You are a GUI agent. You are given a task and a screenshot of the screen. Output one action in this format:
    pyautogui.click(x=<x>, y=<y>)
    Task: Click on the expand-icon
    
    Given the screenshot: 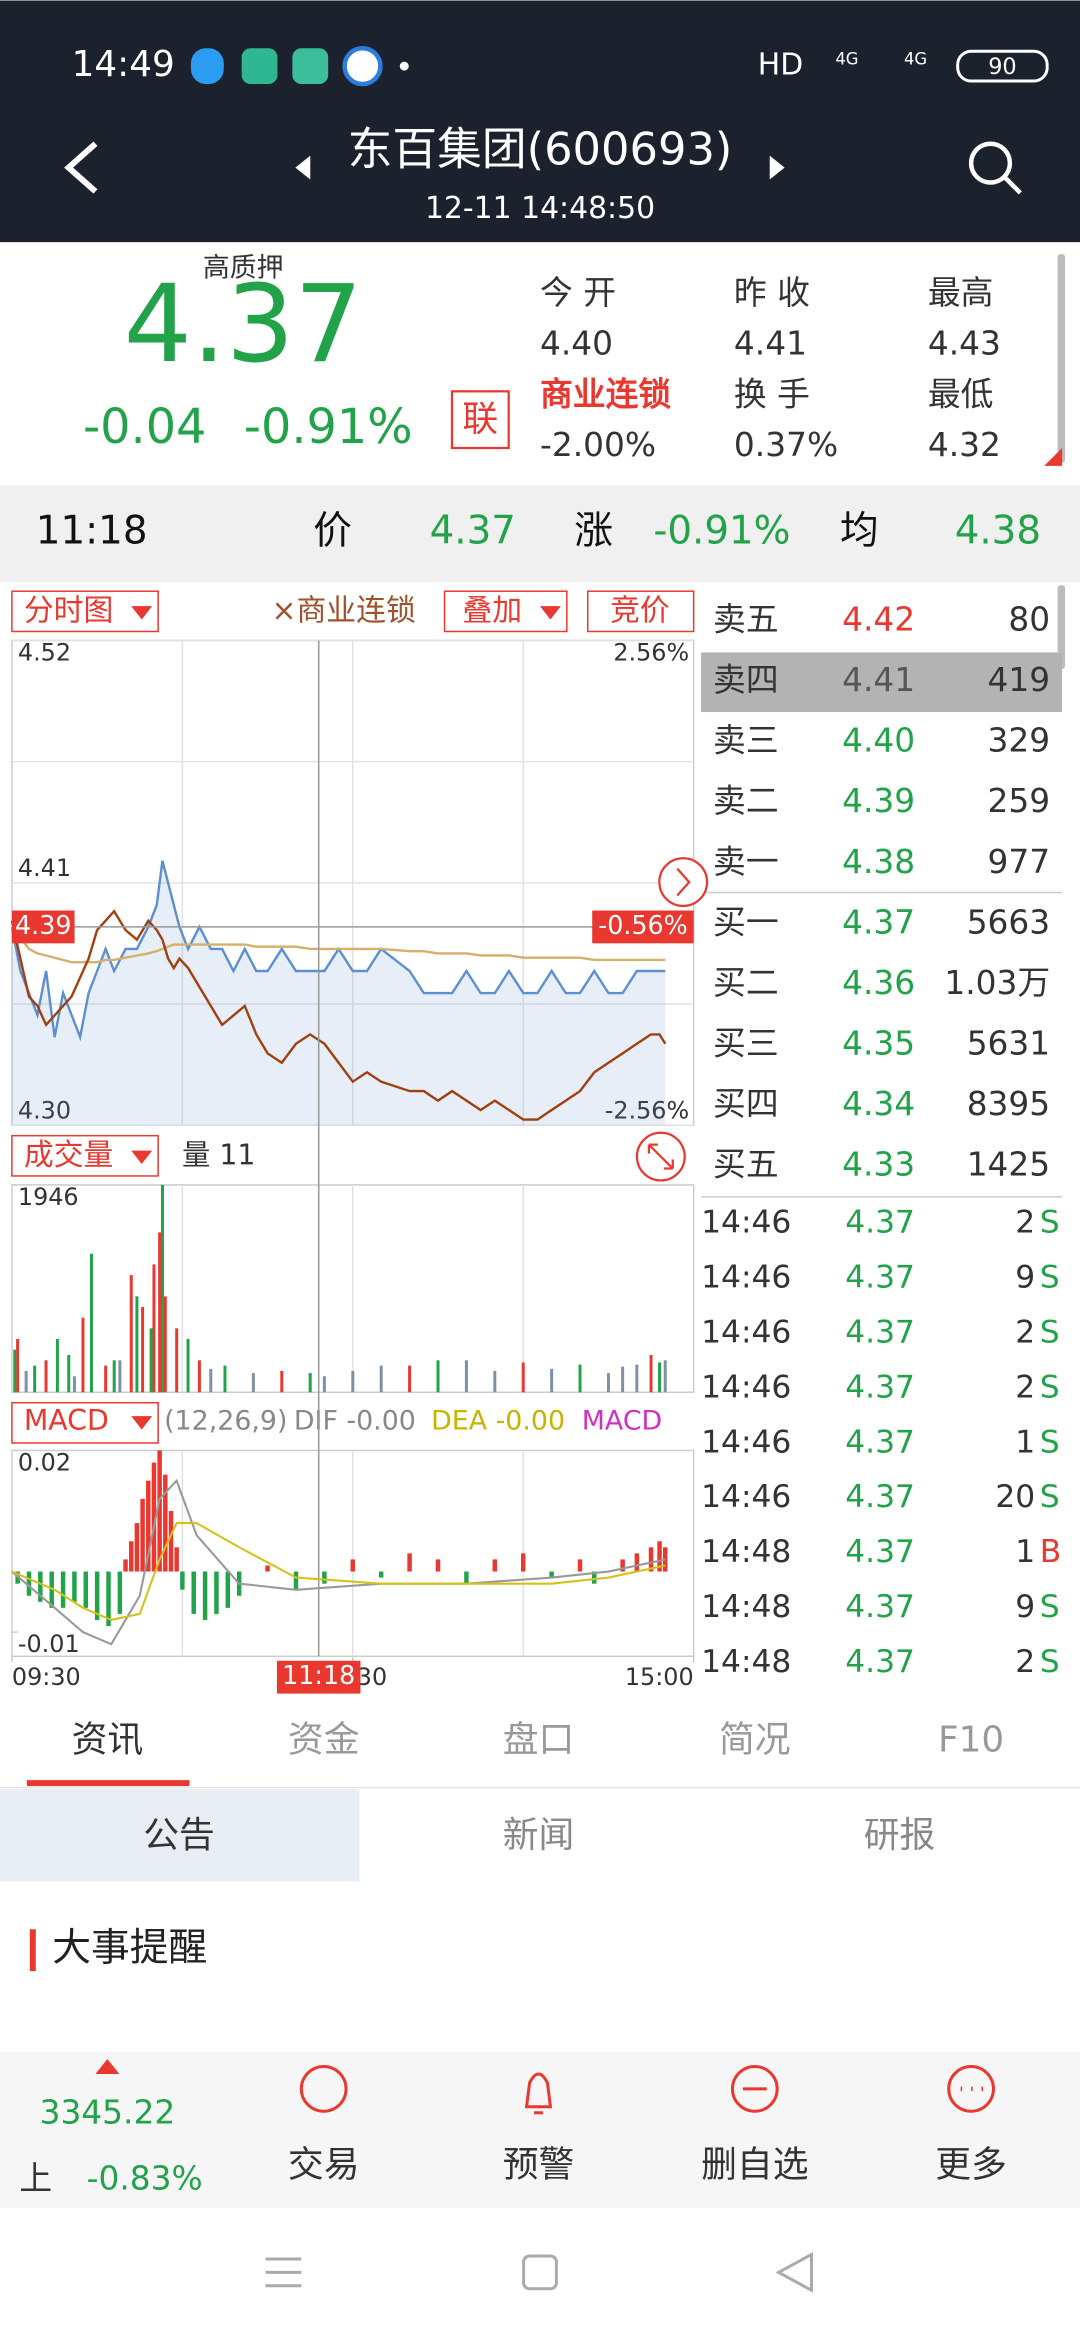 What is the action you would take?
    pyautogui.click(x=660, y=1156)
    